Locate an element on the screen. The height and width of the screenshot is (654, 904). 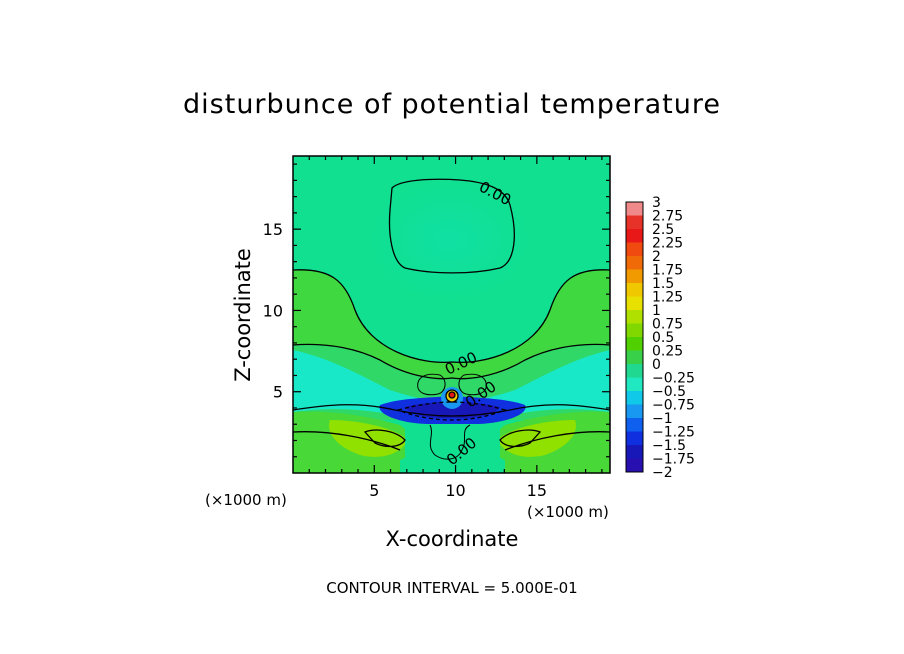
z-tick-label: 10 is located at coordinates (273, 310).